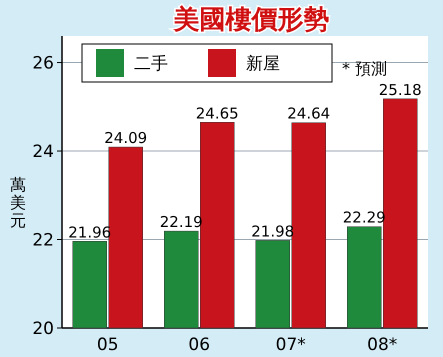 This screenshot has width=443, height=357. What do you see at coordinates (400, 89) in the screenshot?
I see `data-label: 25.18` at bounding box center [400, 89].